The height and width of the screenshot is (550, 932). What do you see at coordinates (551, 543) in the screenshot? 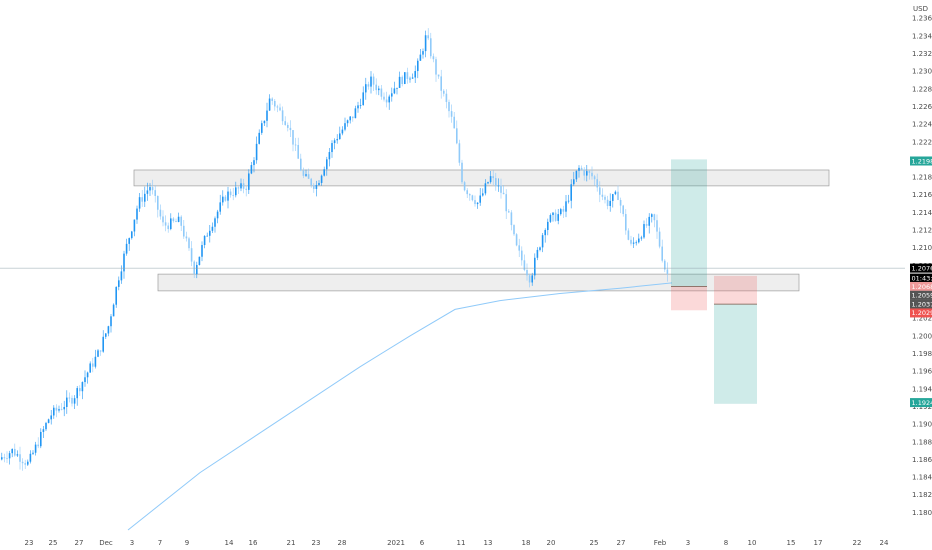
I see `x-tick-label: 20` at bounding box center [551, 543].